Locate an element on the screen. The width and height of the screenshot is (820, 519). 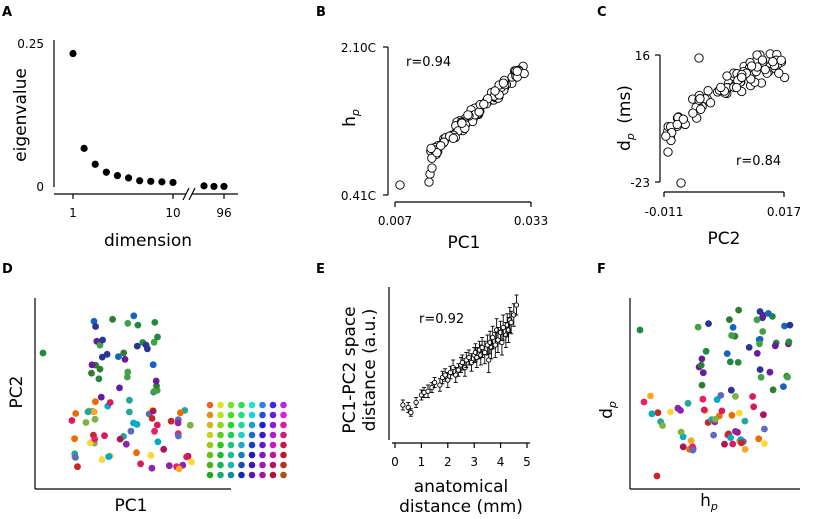
panel-b-points is located at coordinates (462, 125).